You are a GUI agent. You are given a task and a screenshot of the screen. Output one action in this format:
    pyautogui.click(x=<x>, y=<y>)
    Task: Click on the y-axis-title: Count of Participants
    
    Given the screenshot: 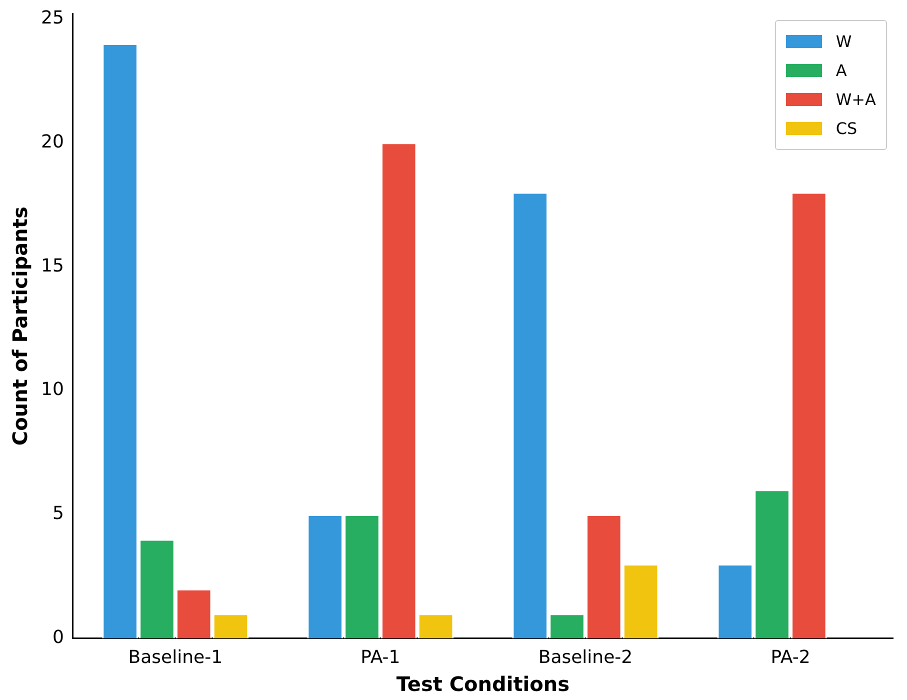 What is the action you would take?
    pyautogui.click(x=20, y=326)
    